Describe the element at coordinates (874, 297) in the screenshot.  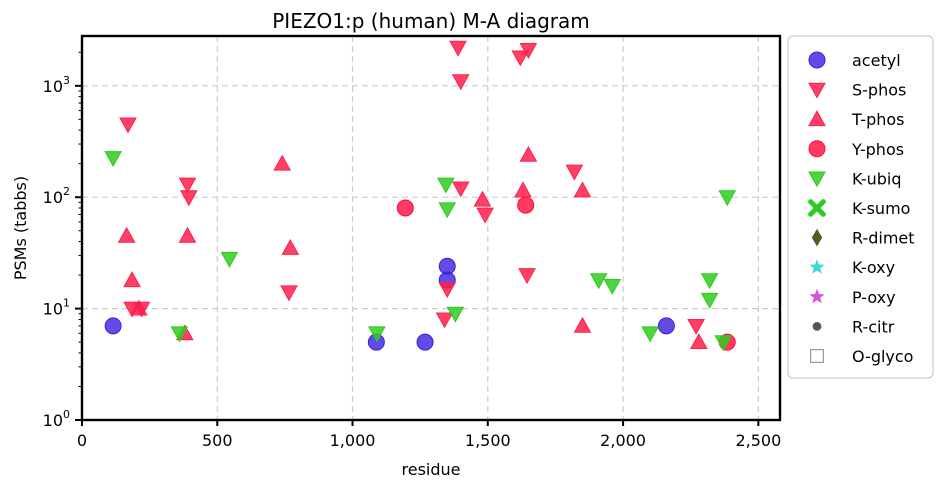
I see `legend-label-p-oxy: P-oxy` at that location.